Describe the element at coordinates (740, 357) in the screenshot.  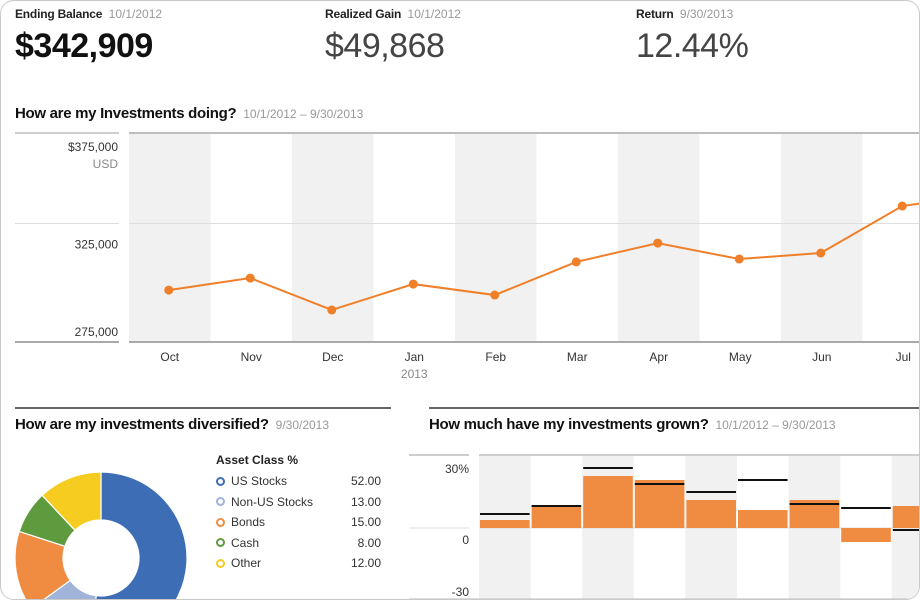
I see `x-tick-label-may: May` at that location.